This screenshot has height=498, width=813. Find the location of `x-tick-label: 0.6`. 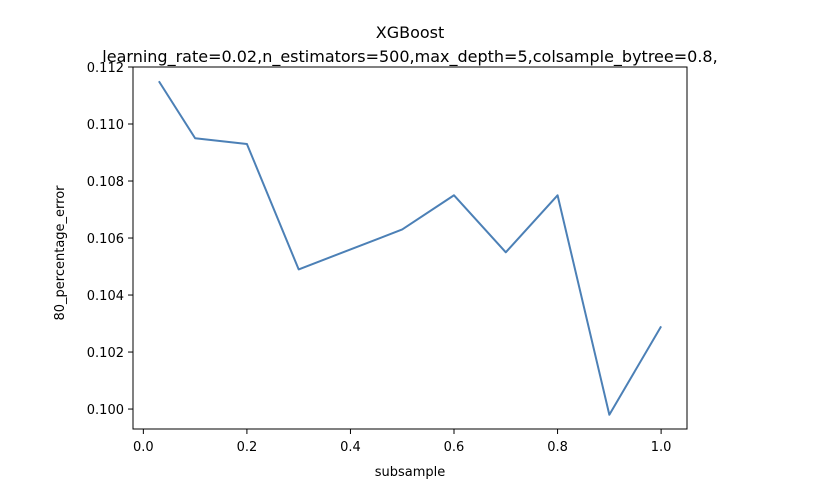

x-tick-label: 0.6 is located at coordinates (454, 447).